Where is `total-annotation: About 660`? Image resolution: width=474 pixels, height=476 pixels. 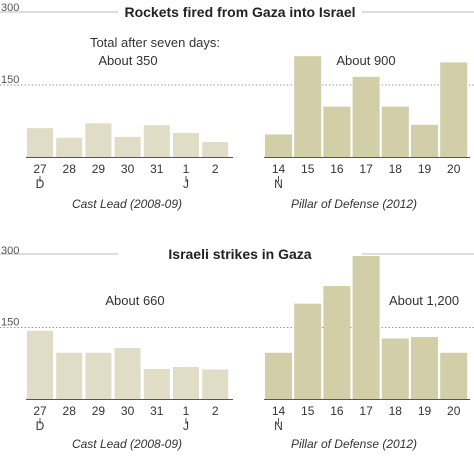 total-annotation: About 660 is located at coordinates (134, 300).